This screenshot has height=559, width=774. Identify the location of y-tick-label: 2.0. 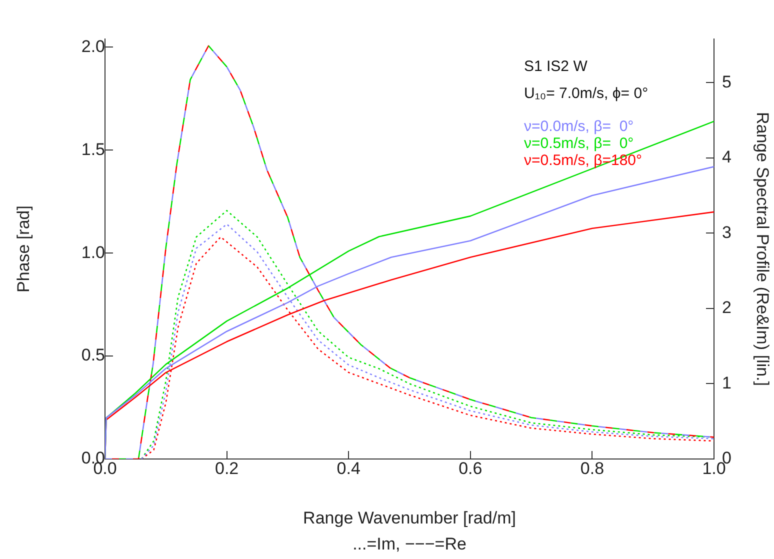
(93, 46).